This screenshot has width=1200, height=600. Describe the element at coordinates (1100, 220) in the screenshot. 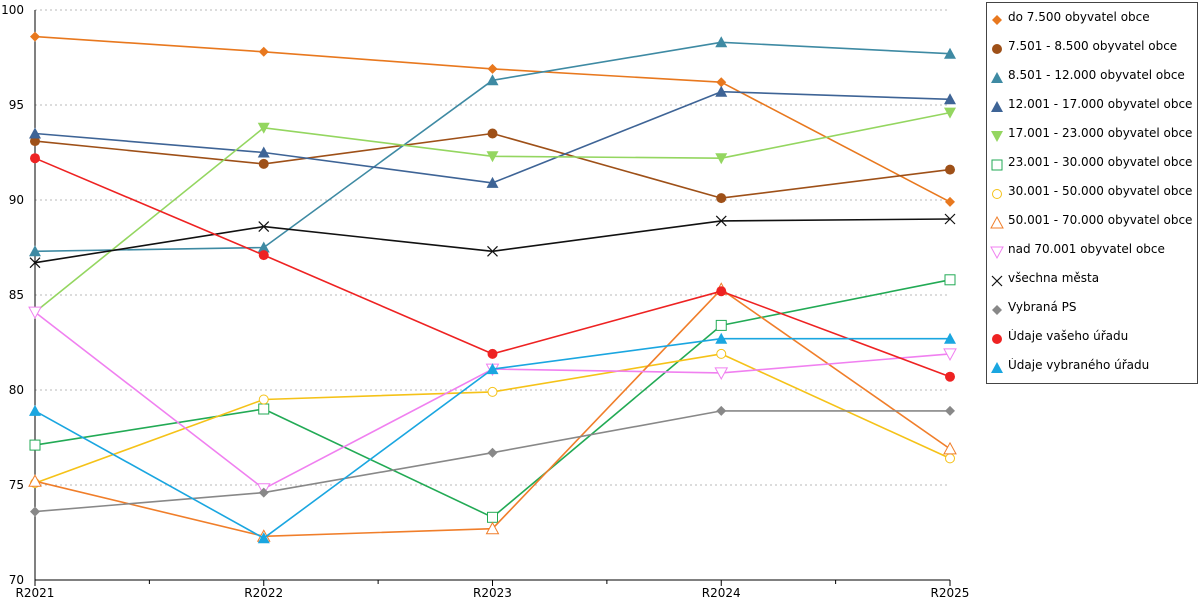

I see `legend-label: 50.001 - 70.000 obyvatel obce` at that location.